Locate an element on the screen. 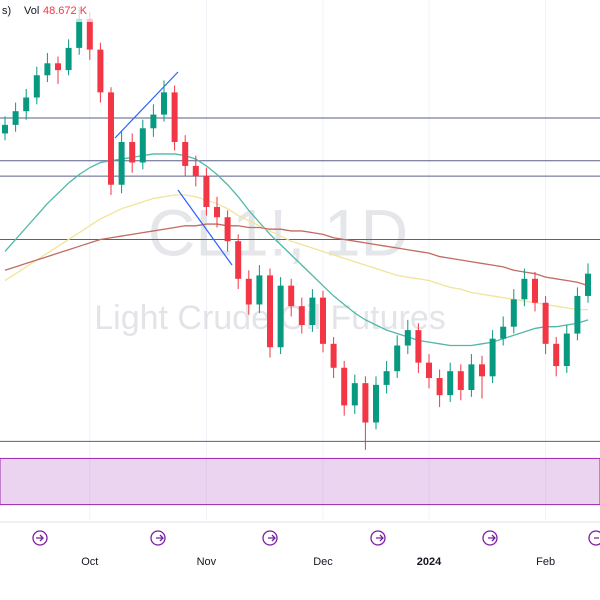 The image size is (600, 600). x-tick-label: Nov is located at coordinates (207, 562).